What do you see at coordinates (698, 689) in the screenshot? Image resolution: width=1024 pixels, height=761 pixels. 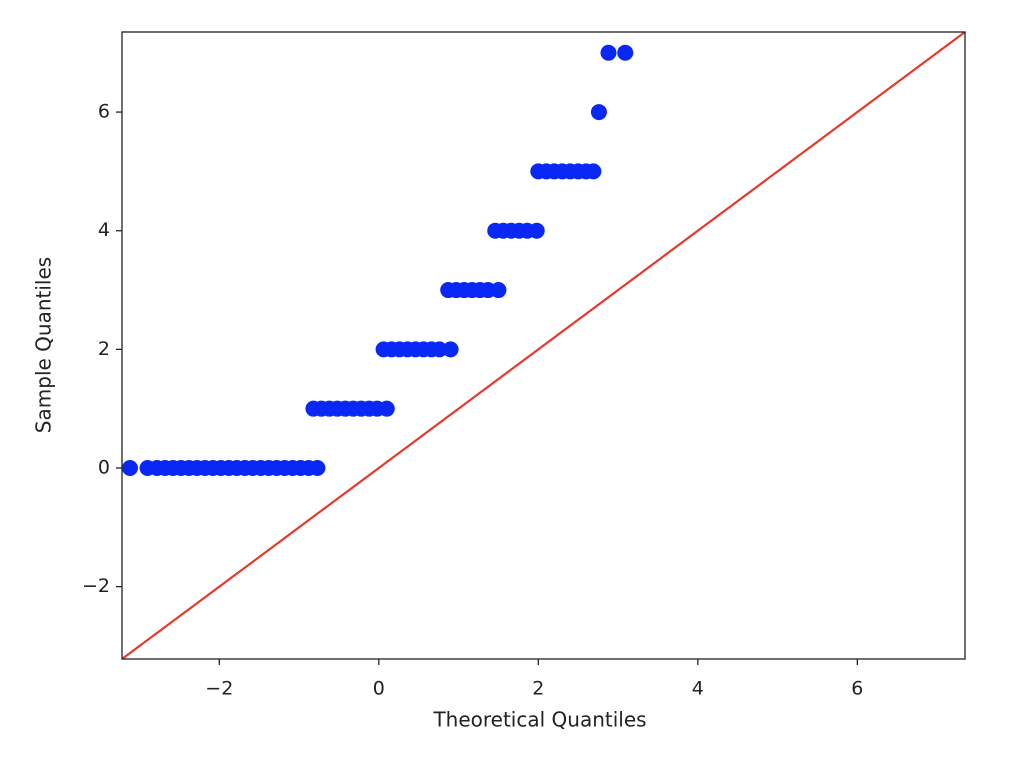 I see `x-tick-label: 4` at bounding box center [698, 689].